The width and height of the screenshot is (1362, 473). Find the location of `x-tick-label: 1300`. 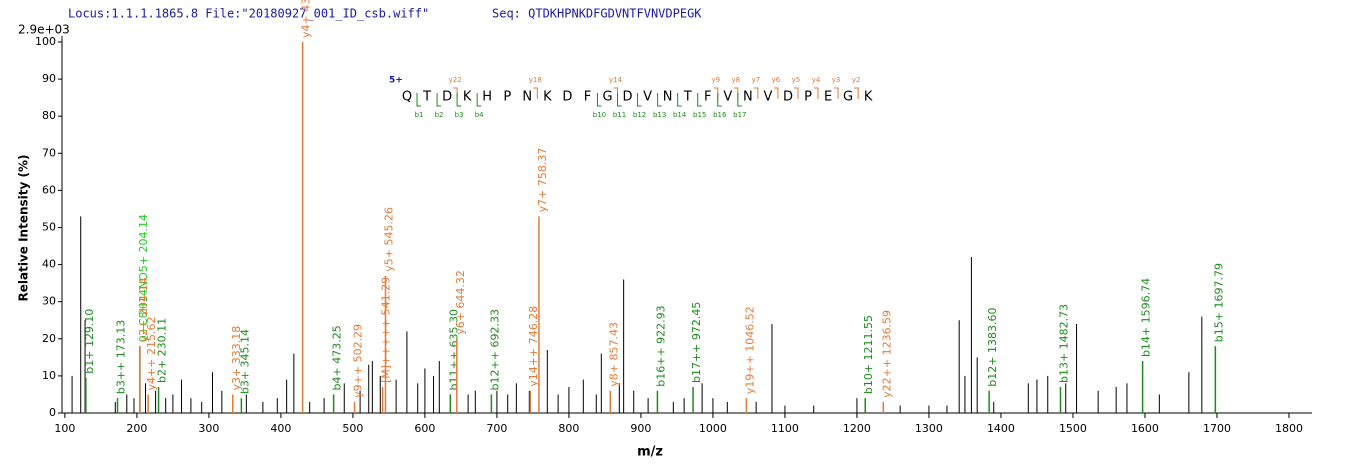

x-tick-label: 1300 is located at coordinates (929, 428).